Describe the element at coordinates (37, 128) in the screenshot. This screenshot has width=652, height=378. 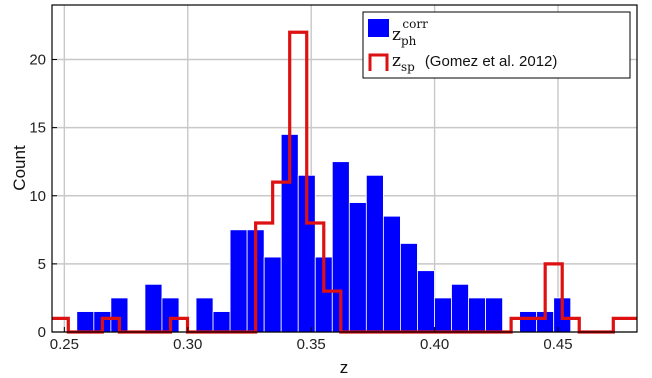
I see `y-tick-label-3: 15` at that location.